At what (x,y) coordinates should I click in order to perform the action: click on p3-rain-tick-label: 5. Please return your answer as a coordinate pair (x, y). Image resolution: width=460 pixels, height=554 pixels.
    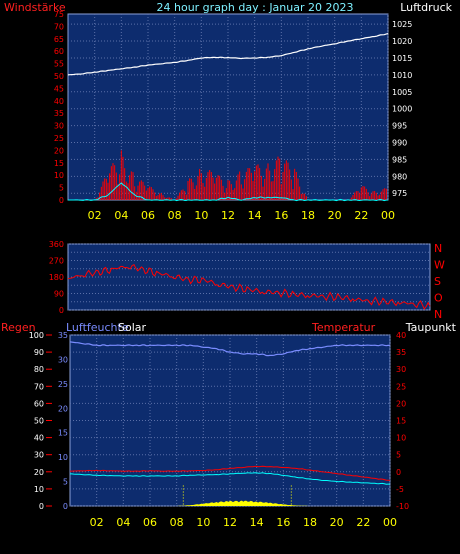
    Looking at the image, I should click on (65, 482).